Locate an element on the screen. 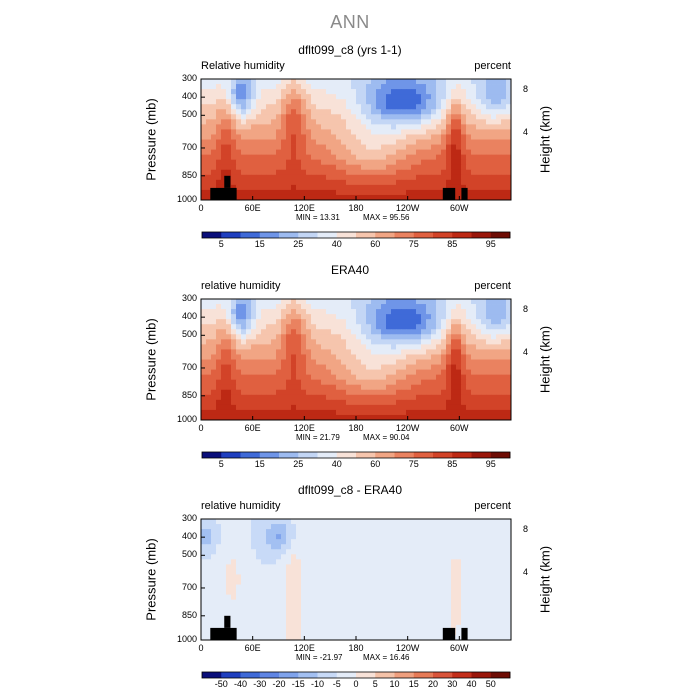  y-tick-label: 700 is located at coordinates (189, 146).